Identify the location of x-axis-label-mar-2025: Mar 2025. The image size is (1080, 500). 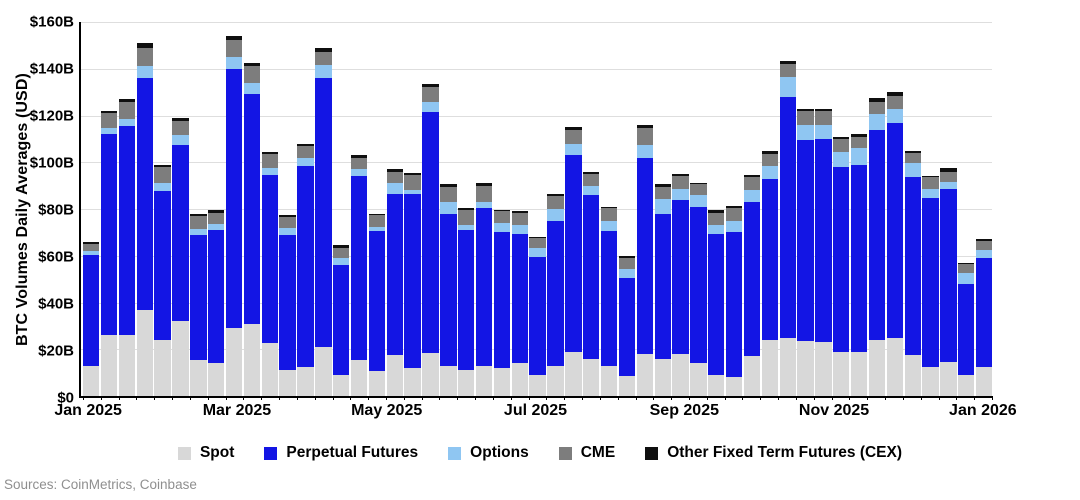
(237, 410).